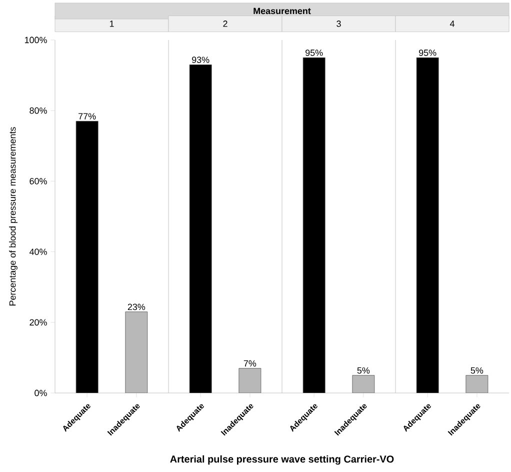  Describe the element at coordinates (282, 11) in the screenshot. I see `text: Measurement` at that location.